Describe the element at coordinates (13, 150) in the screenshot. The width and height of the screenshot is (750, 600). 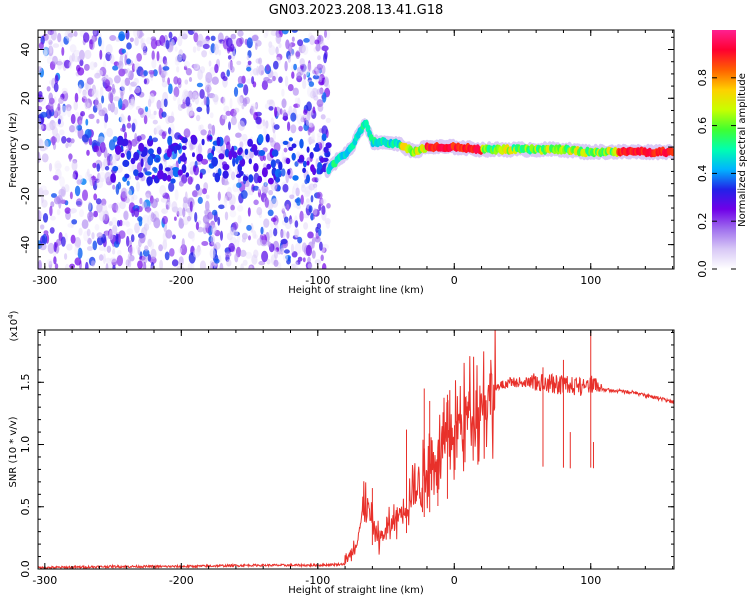
I see `spectrogram-y-label: Frequency (Hz)` at that location.